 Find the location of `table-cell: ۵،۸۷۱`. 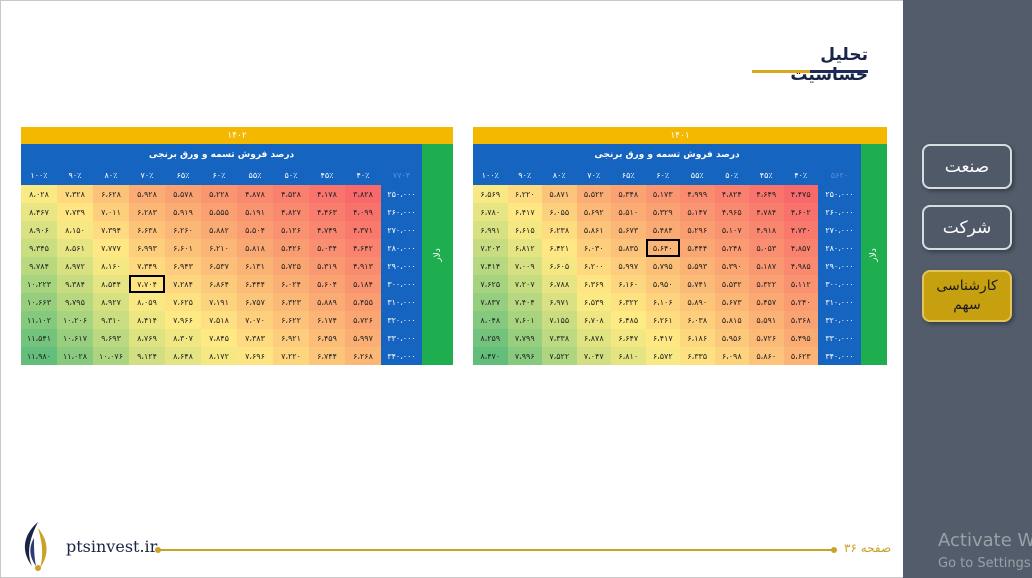

table-cell: ۵،۸۷۱ is located at coordinates (559, 194).